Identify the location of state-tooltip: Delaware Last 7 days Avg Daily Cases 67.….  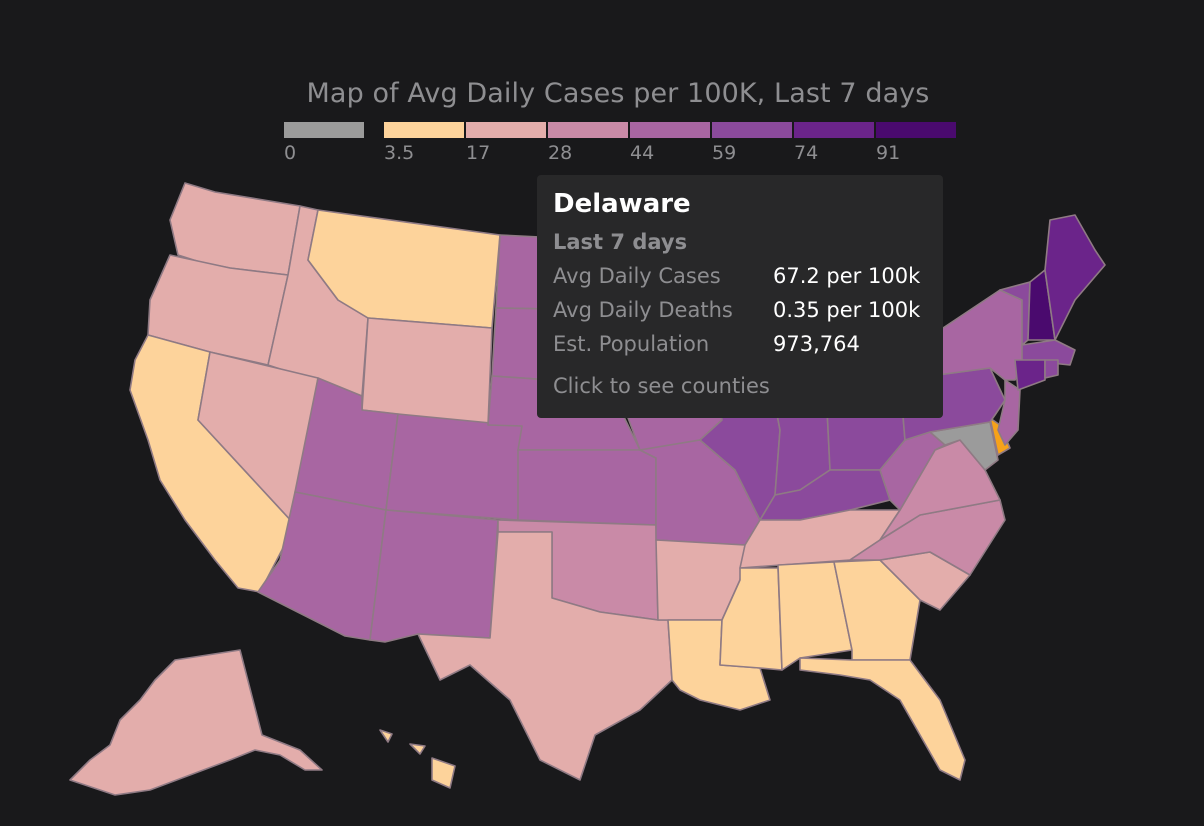
(740, 296).